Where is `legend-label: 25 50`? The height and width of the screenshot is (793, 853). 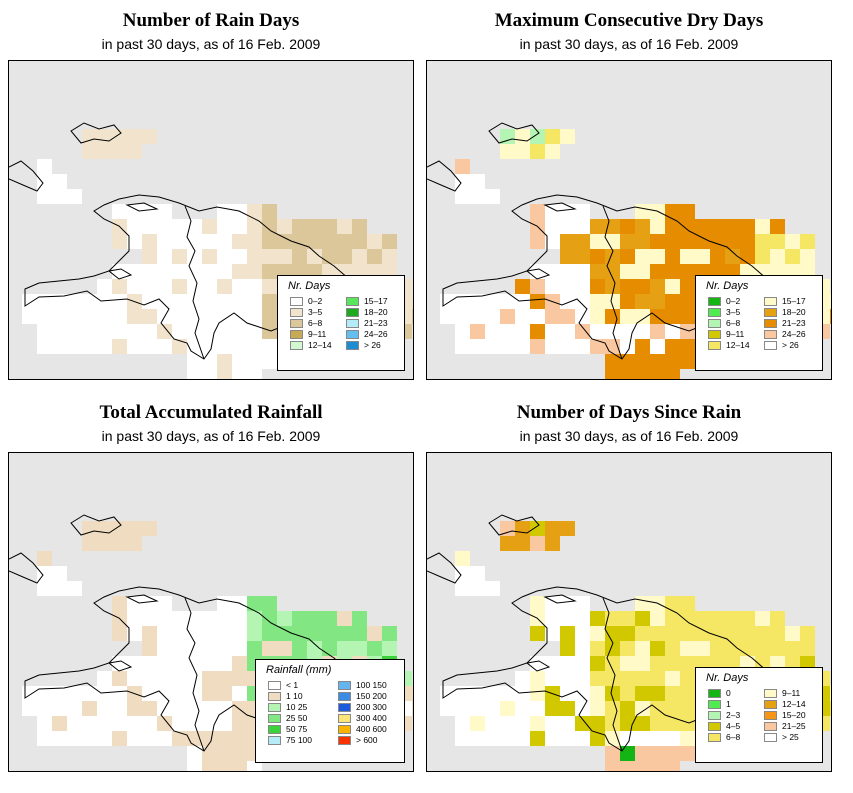
legend-label: 25 50 is located at coordinates (297, 718).